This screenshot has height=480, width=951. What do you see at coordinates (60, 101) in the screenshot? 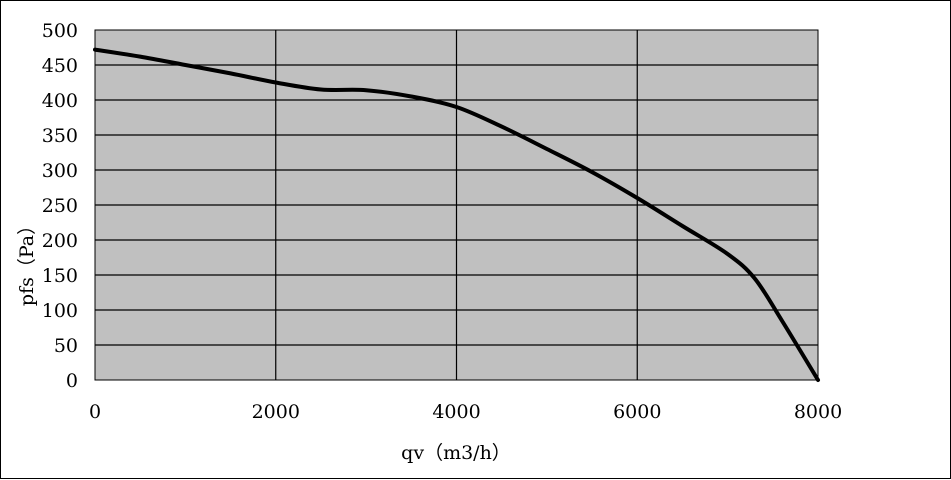
I see `y-tick-label: 400` at bounding box center [60, 101].